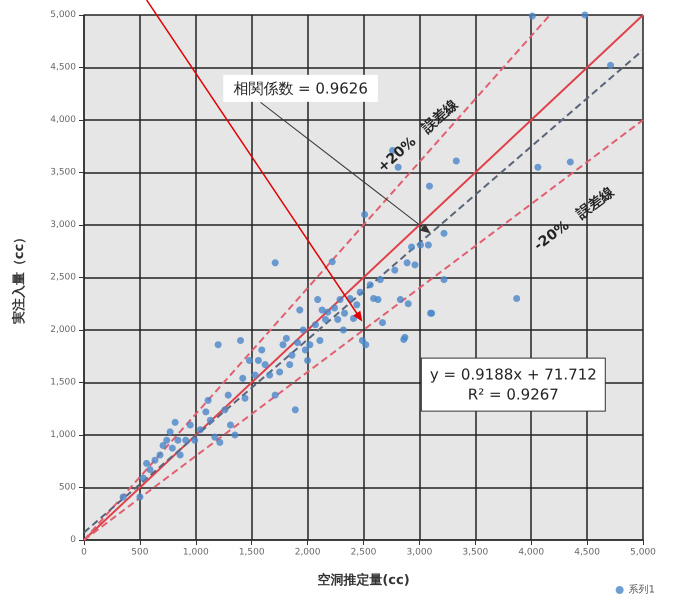 This screenshot has width=680, height=602. I want to click on y-tick-label: 2,500, so click(63, 277).